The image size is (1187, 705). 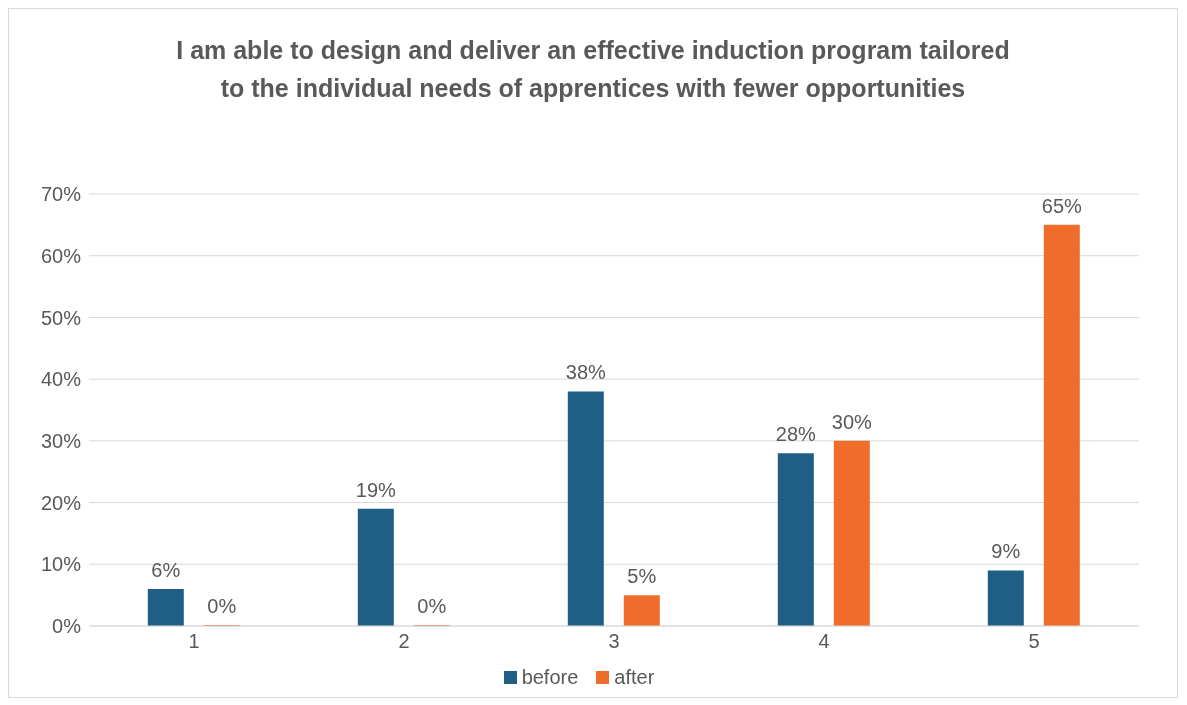 What do you see at coordinates (61, 502) in the screenshot?
I see `y-tick-label: 20%` at bounding box center [61, 502].